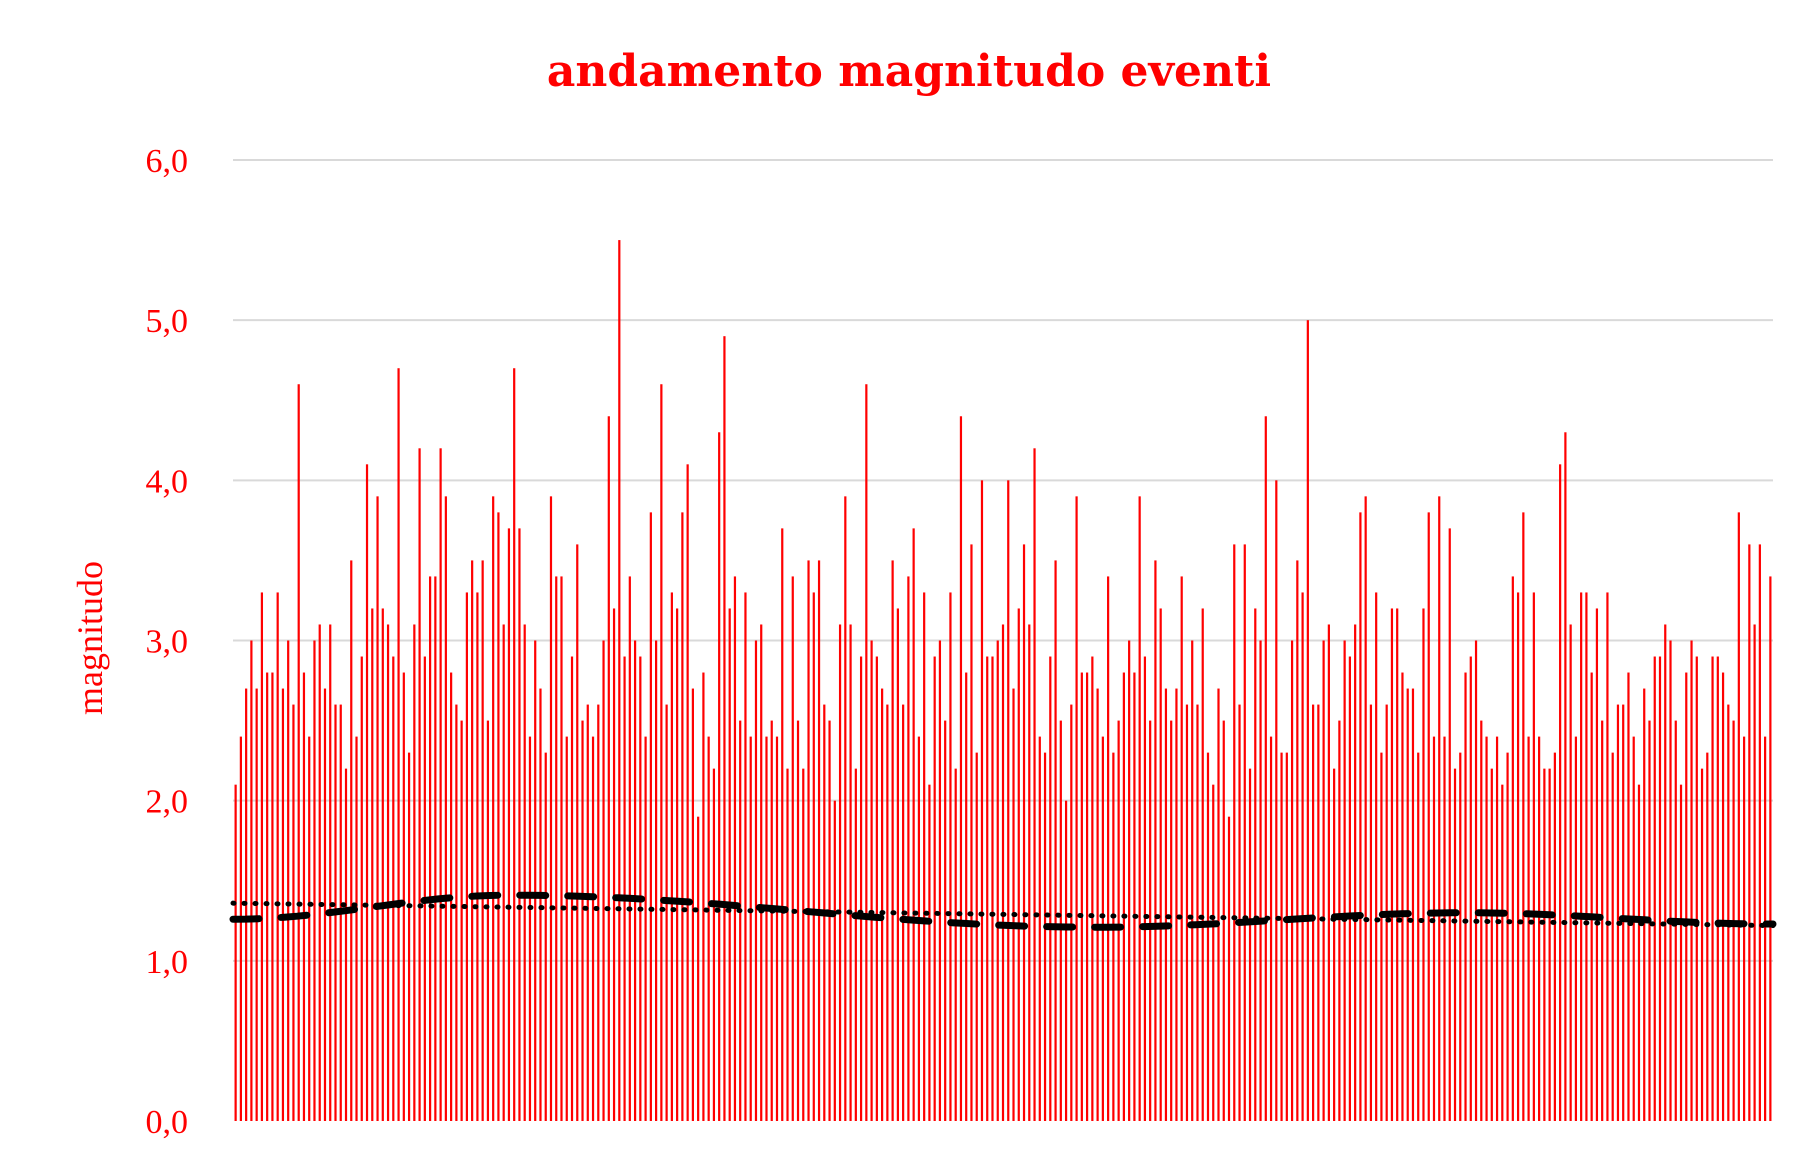 Image resolution: width=1819 pixels, height=1169 pixels. What do you see at coordinates (167, 962) in the screenshot?
I see `y-tick-label: 1,0` at bounding box center [167, 962].